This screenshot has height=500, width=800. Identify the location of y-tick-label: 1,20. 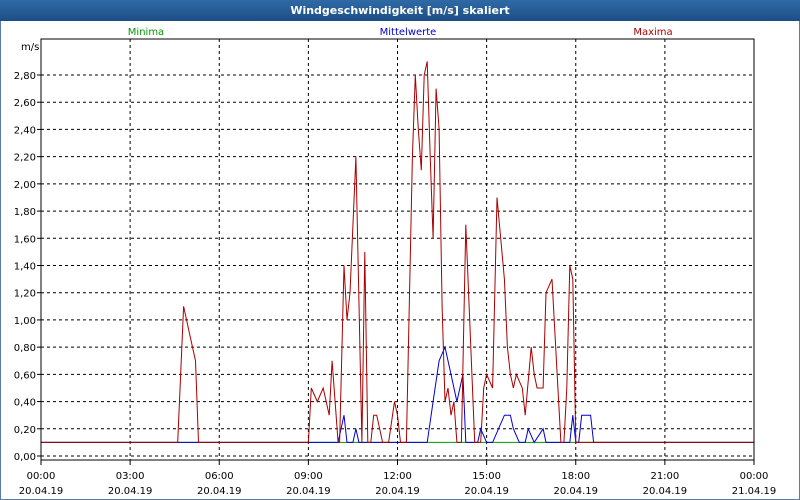
(25, 294).